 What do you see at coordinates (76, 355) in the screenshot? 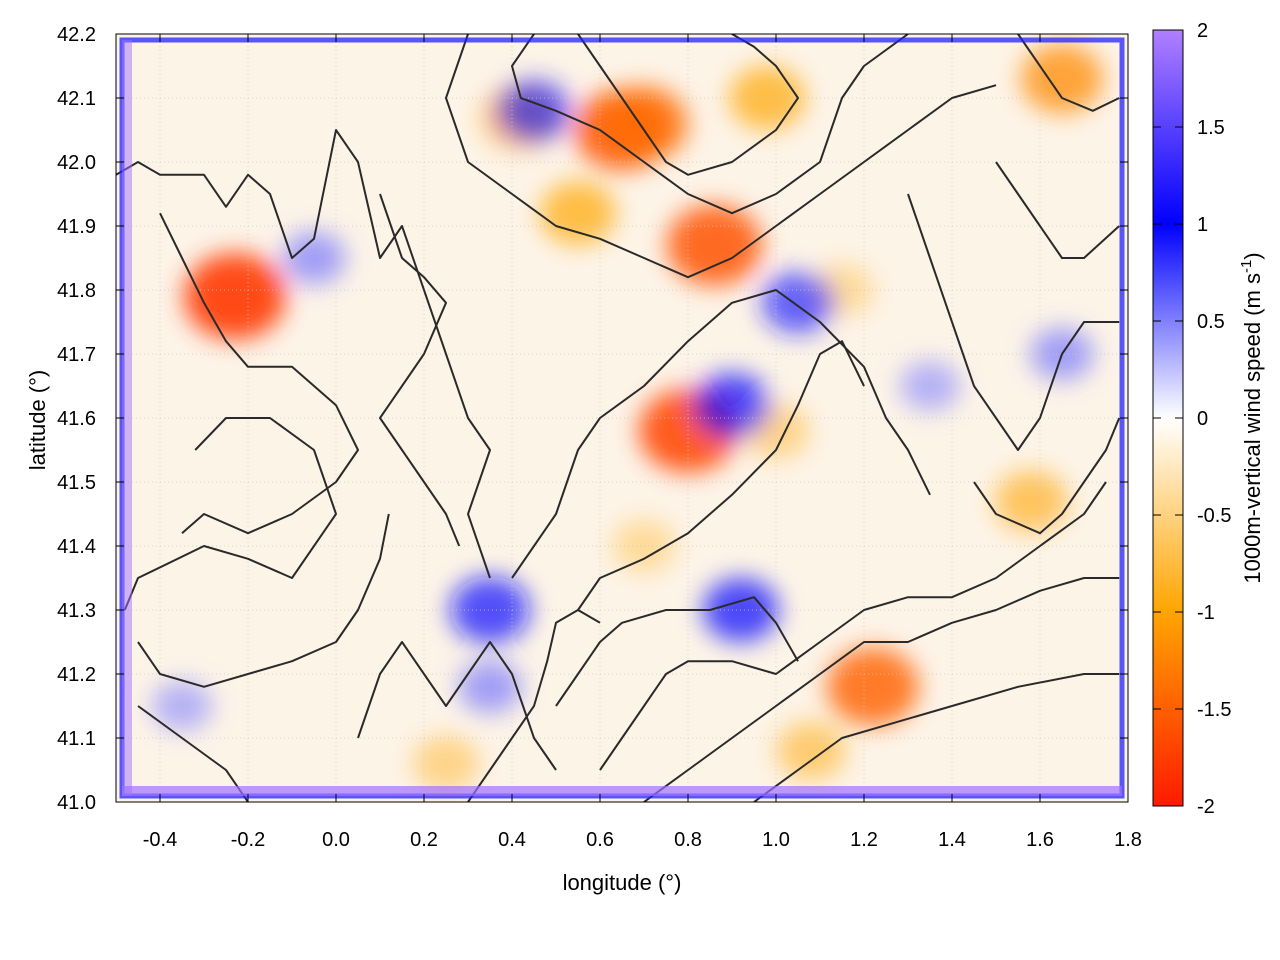
I see `y-tick-label: 41.7` at bounding box center [76, 355].